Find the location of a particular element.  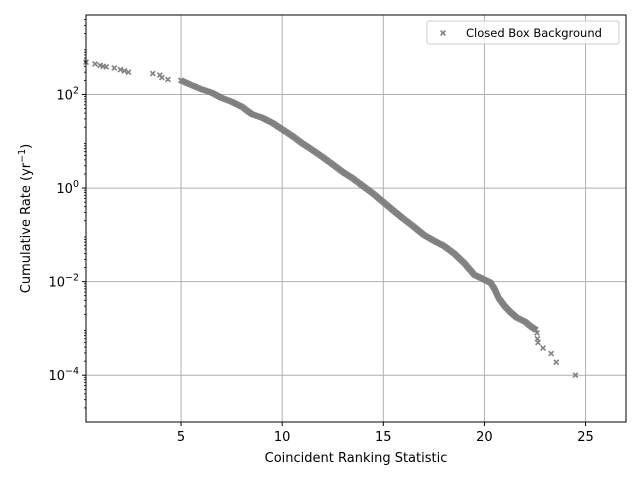

y-axis-label-text: Cumulative Rate (yr is located at coordinates (26, 227).